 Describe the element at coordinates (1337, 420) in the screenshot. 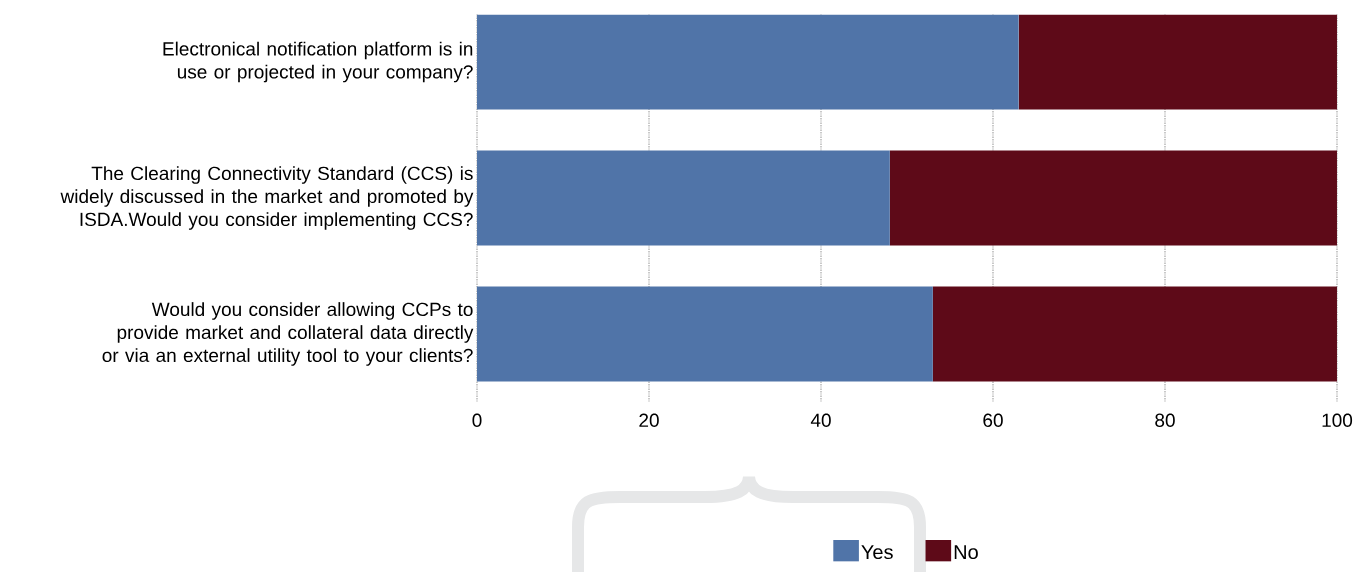

I see `x-tick-label: 100` at that location.